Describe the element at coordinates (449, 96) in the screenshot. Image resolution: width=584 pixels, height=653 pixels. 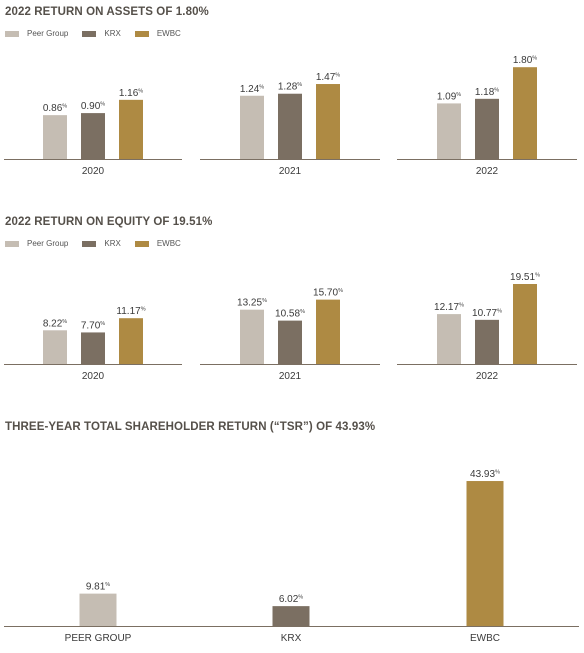
I see `roa-value-label: 1.09%` at that location.